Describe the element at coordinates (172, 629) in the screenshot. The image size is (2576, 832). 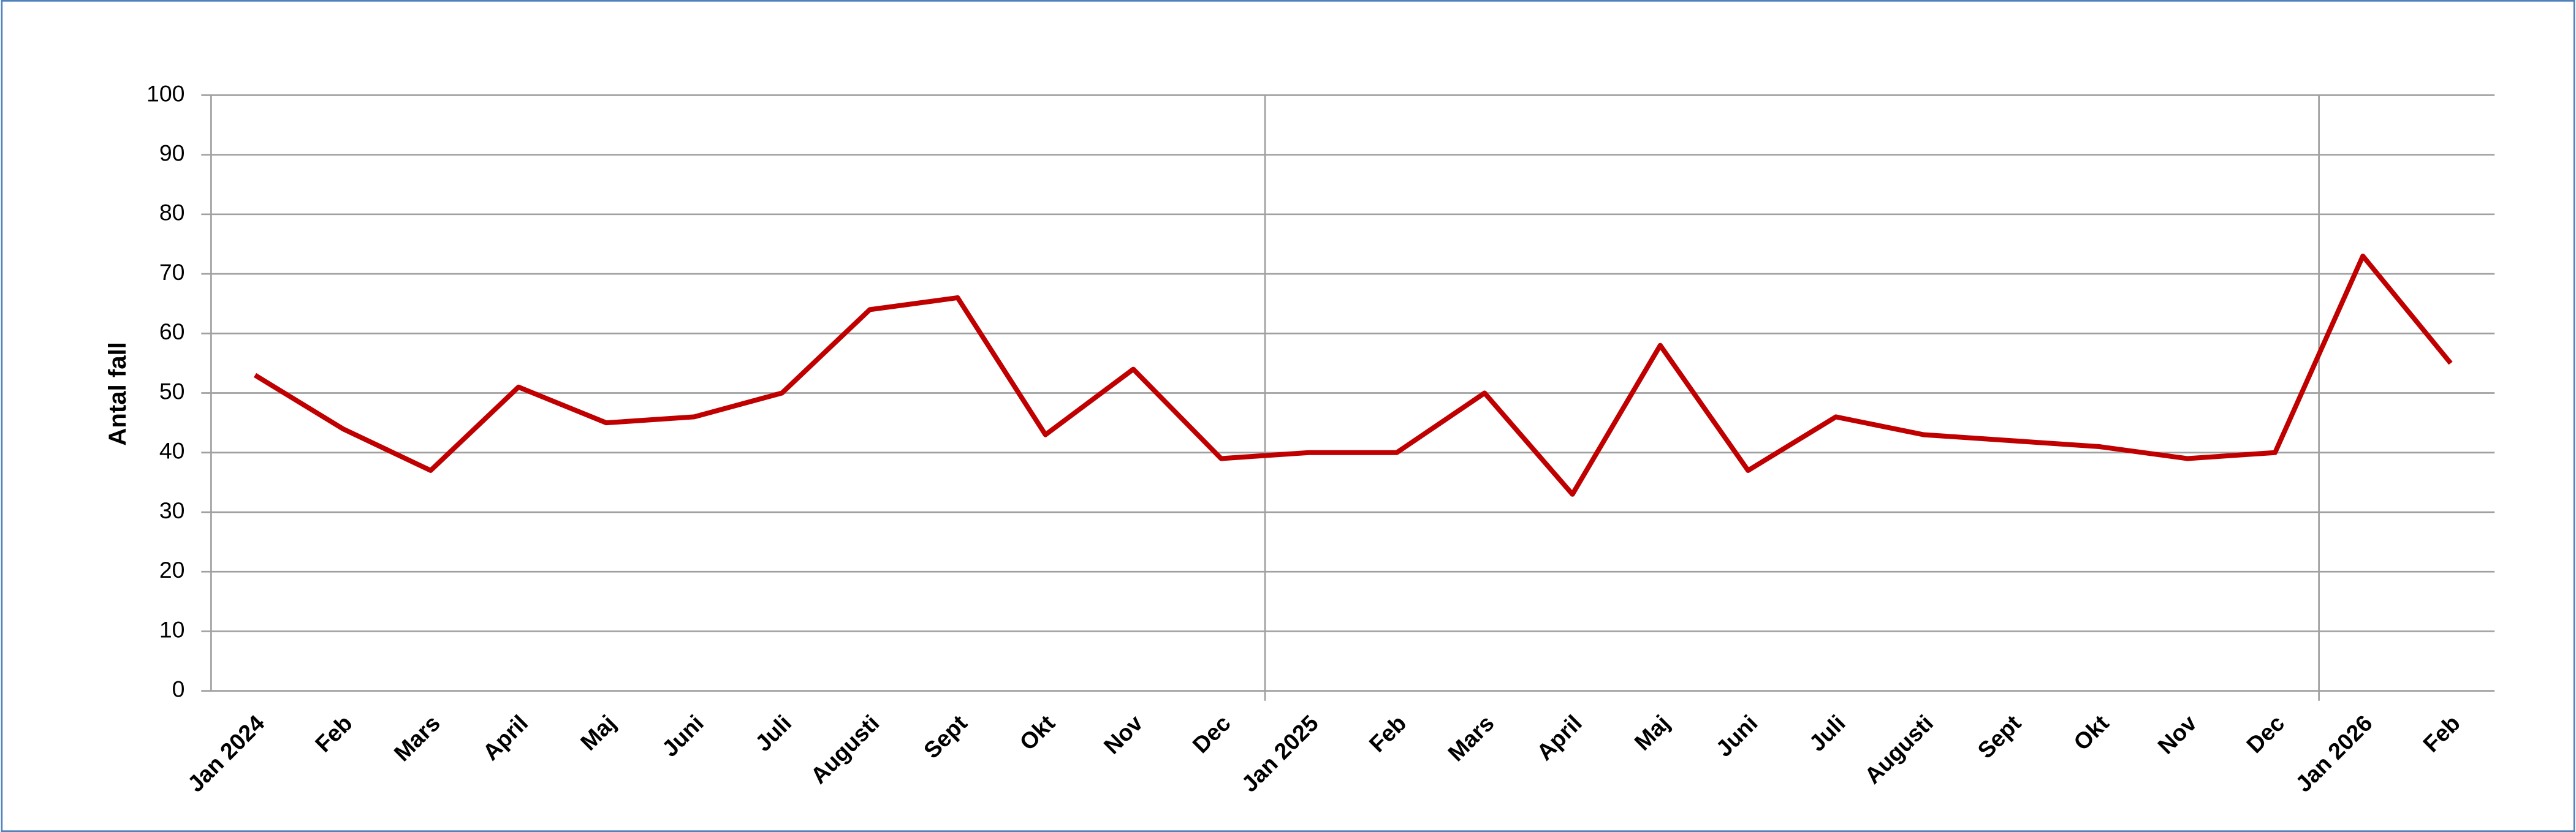
I see `y-tick-label: 10` at that location.